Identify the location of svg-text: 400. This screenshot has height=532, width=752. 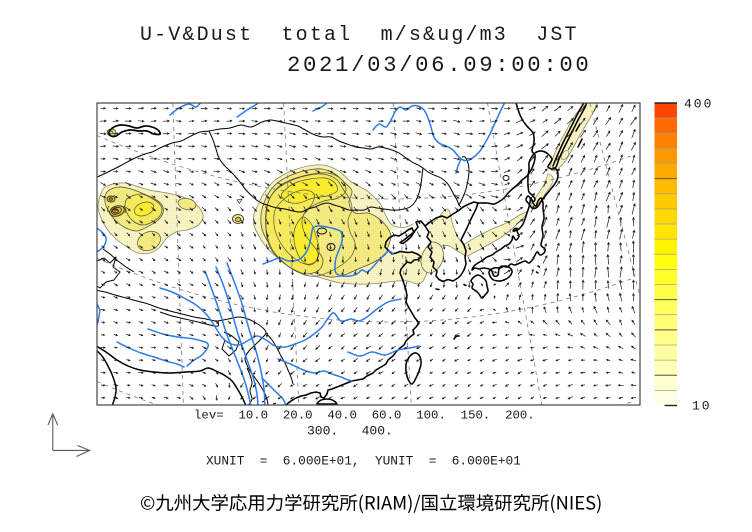
(698, 104).